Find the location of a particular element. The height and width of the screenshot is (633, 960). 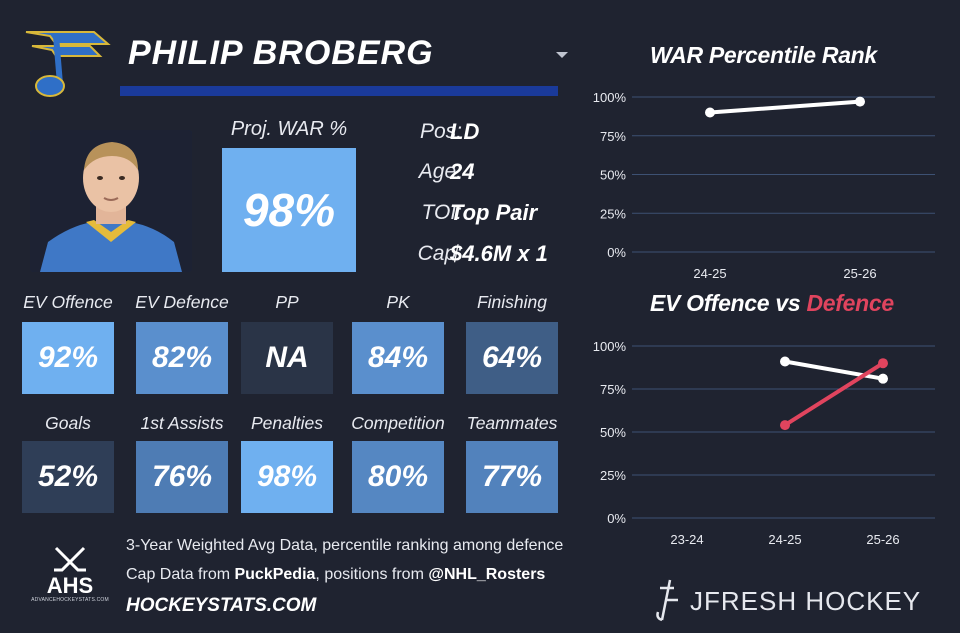

tile-label-penalties: Penalties is located at coordinates (287, 423).